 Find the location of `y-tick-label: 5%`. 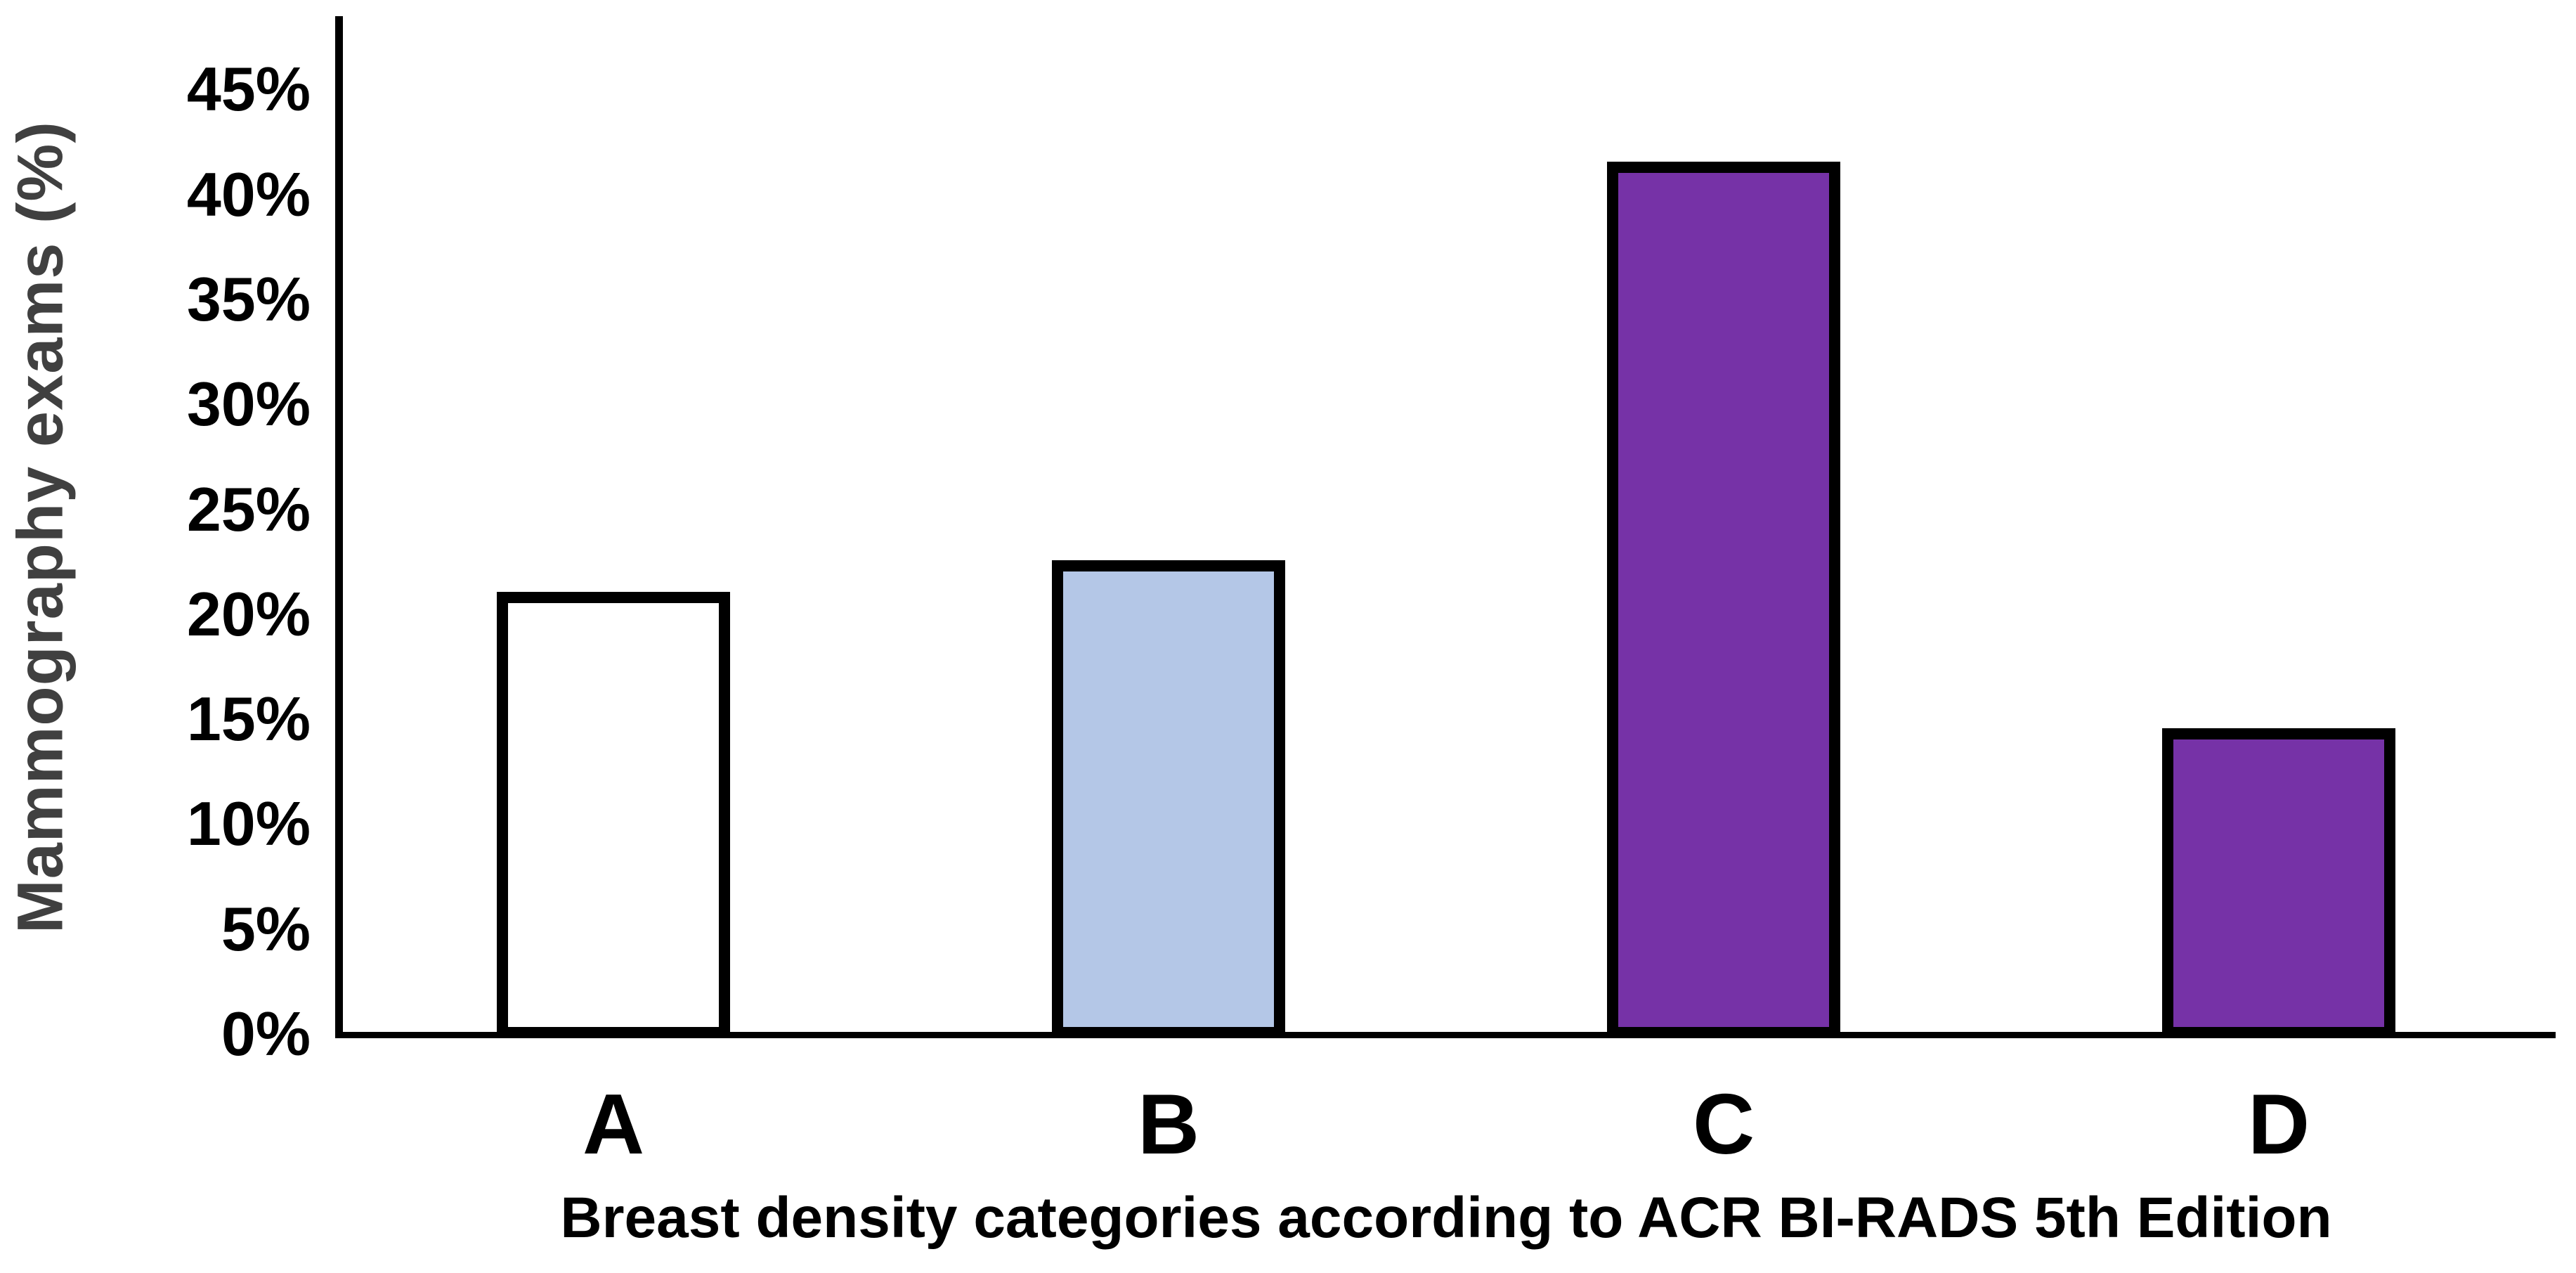

y-tick-label: 5% is located at coordinates (266, 928).